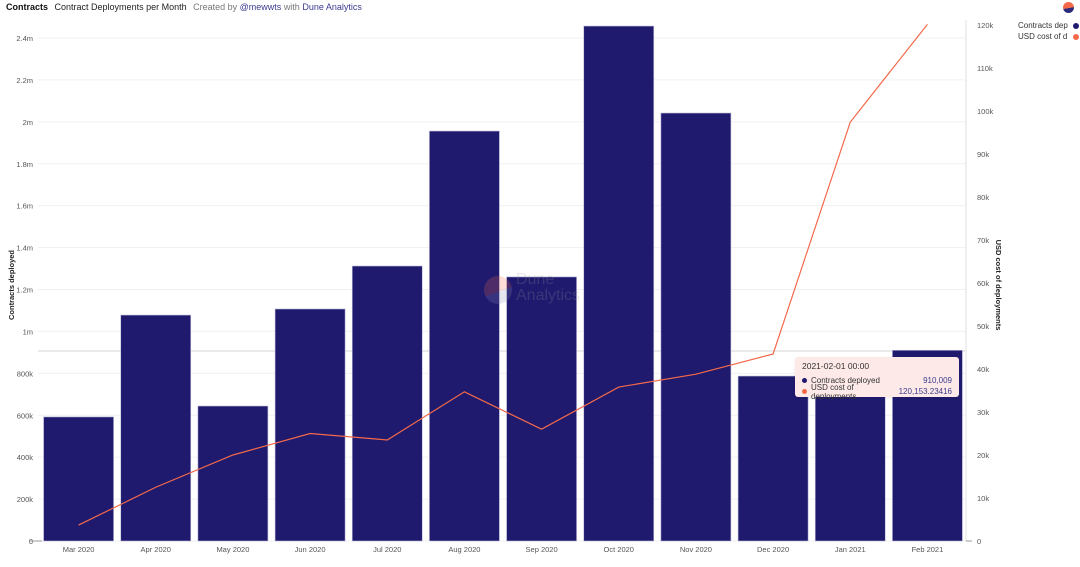 This screenshot has height=567, width=1080. I want to click on y-tick-label: 2m, so click(28, 122).